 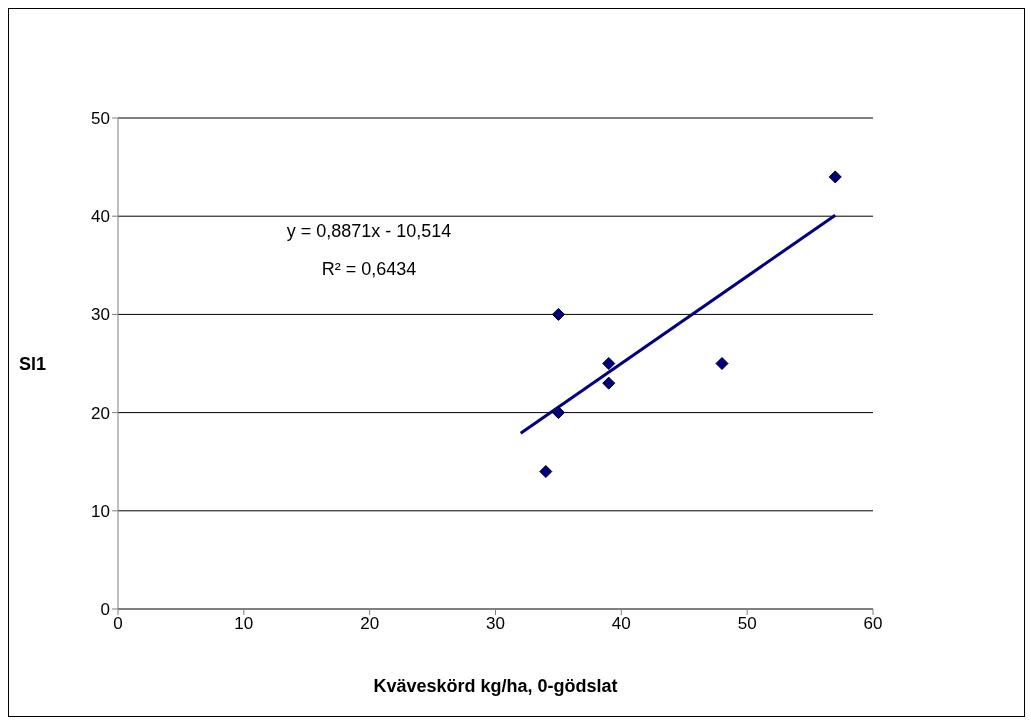 I want to click on x-tick-label: 10, so click(x=244, y=624).